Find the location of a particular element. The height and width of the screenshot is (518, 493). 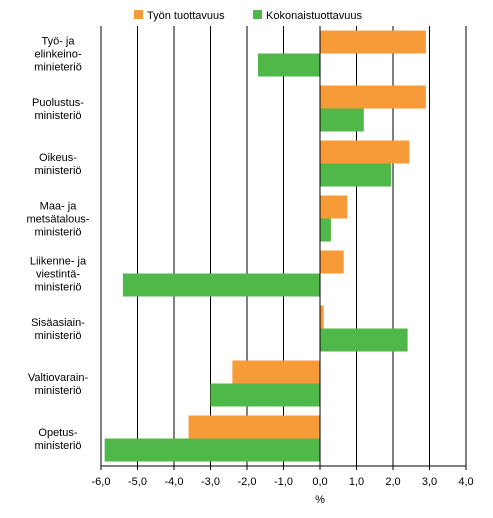

category-label: Oikeus-ministeriö is located at coordinates (57, 164).